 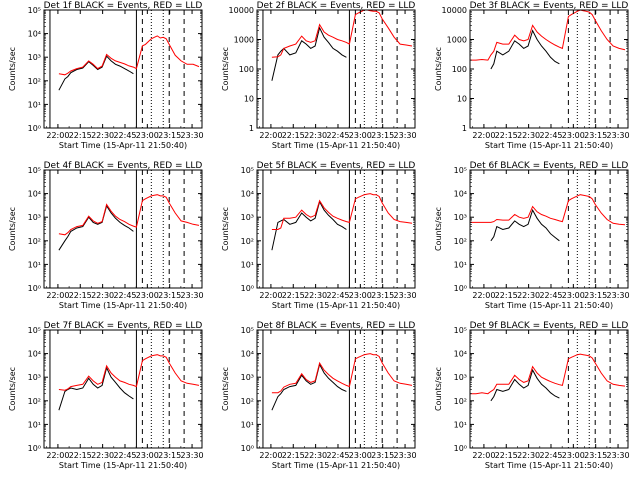 I want to click on panel-title: Det 3f BLACK = Events, RED = LLD, so click(x=549, y=6).